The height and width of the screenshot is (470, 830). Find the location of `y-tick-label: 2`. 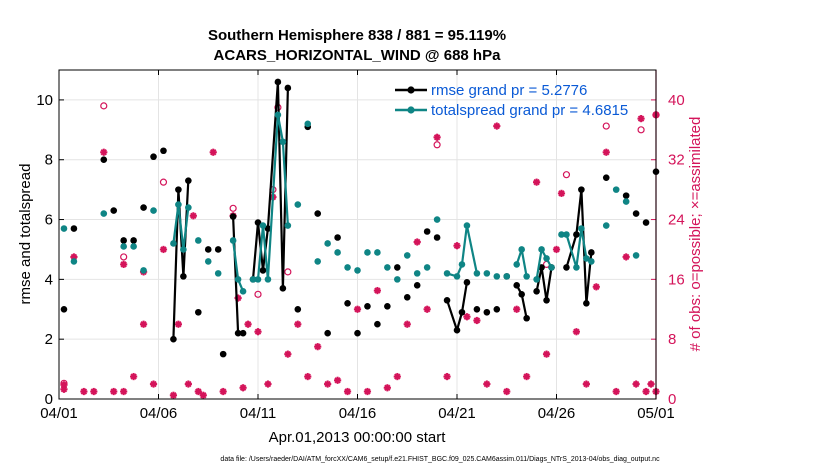

y-tick-label: 2 is located at coordinates (49, 339).